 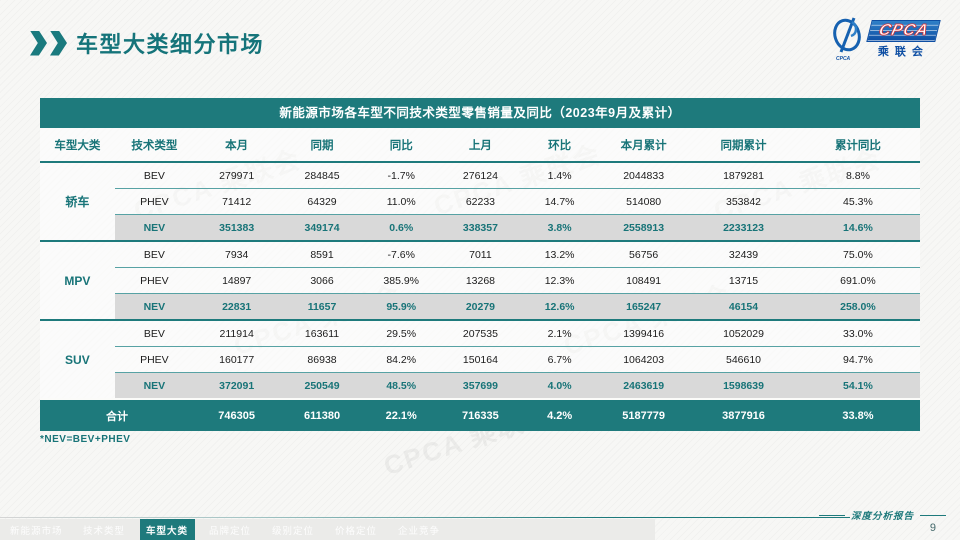 What do you see at coordinates (36, 531) in the screenshot?
I see `tab-nev-market: 新能源市场` at bounding box center [36, 531].